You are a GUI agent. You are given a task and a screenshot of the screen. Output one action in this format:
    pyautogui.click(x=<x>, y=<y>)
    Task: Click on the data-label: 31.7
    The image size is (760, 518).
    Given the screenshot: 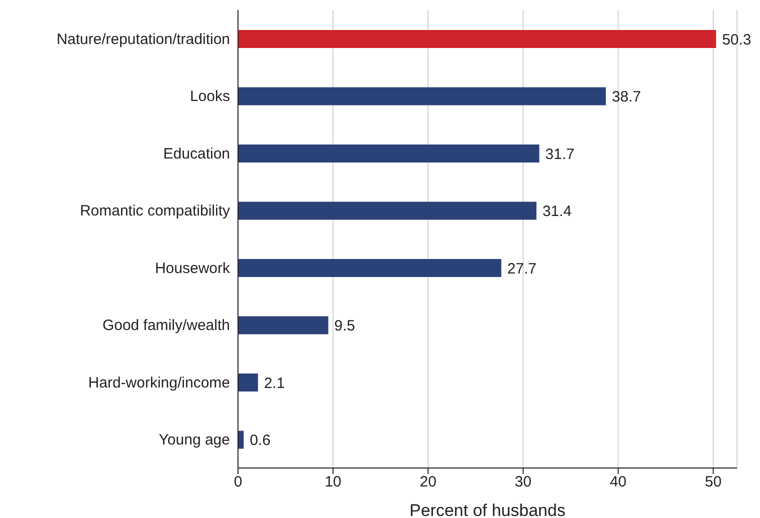 What is the action you would take?
    pyautogui.click(x=560, y=154)
    